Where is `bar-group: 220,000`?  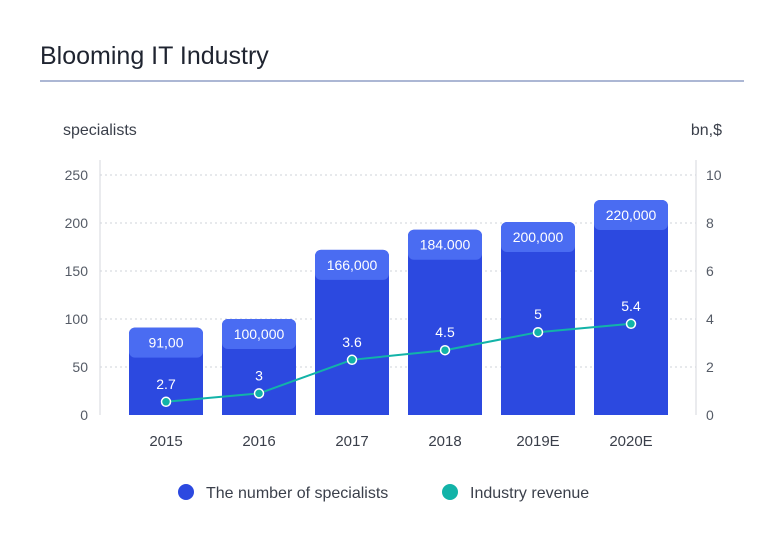 bar-group: 220,000 is located at coordinates (631, 307).